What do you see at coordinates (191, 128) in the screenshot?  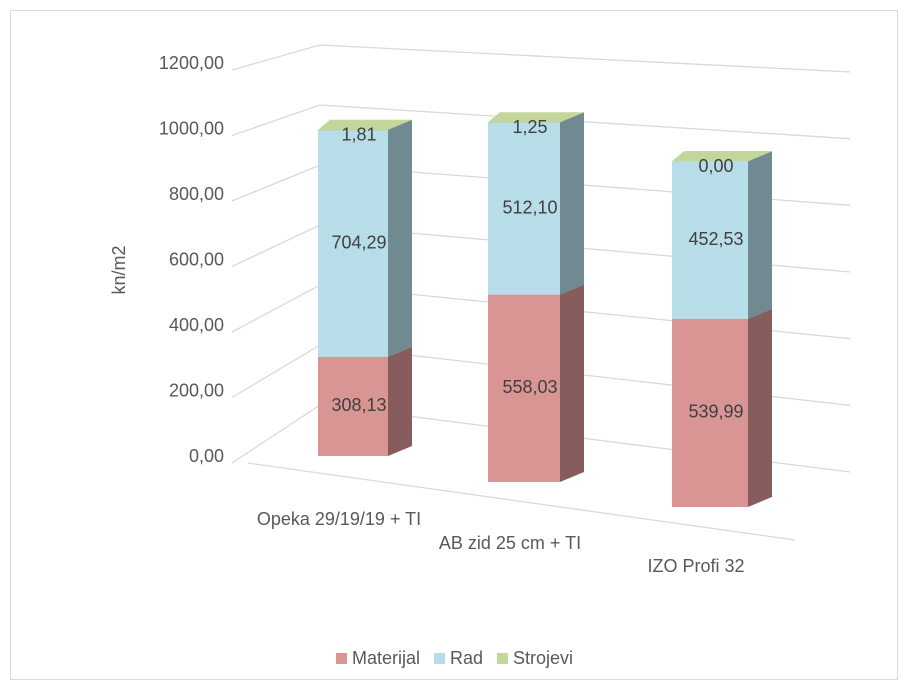 I see `y-tick-label: 1000,00` at bounding box center [191, 128].